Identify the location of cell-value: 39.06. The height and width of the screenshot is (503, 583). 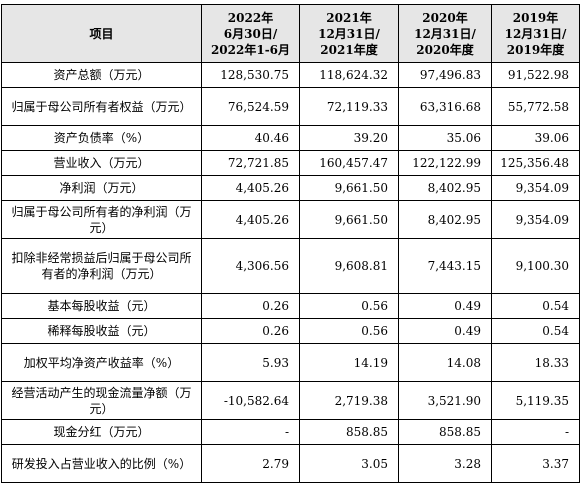
(535, 138).